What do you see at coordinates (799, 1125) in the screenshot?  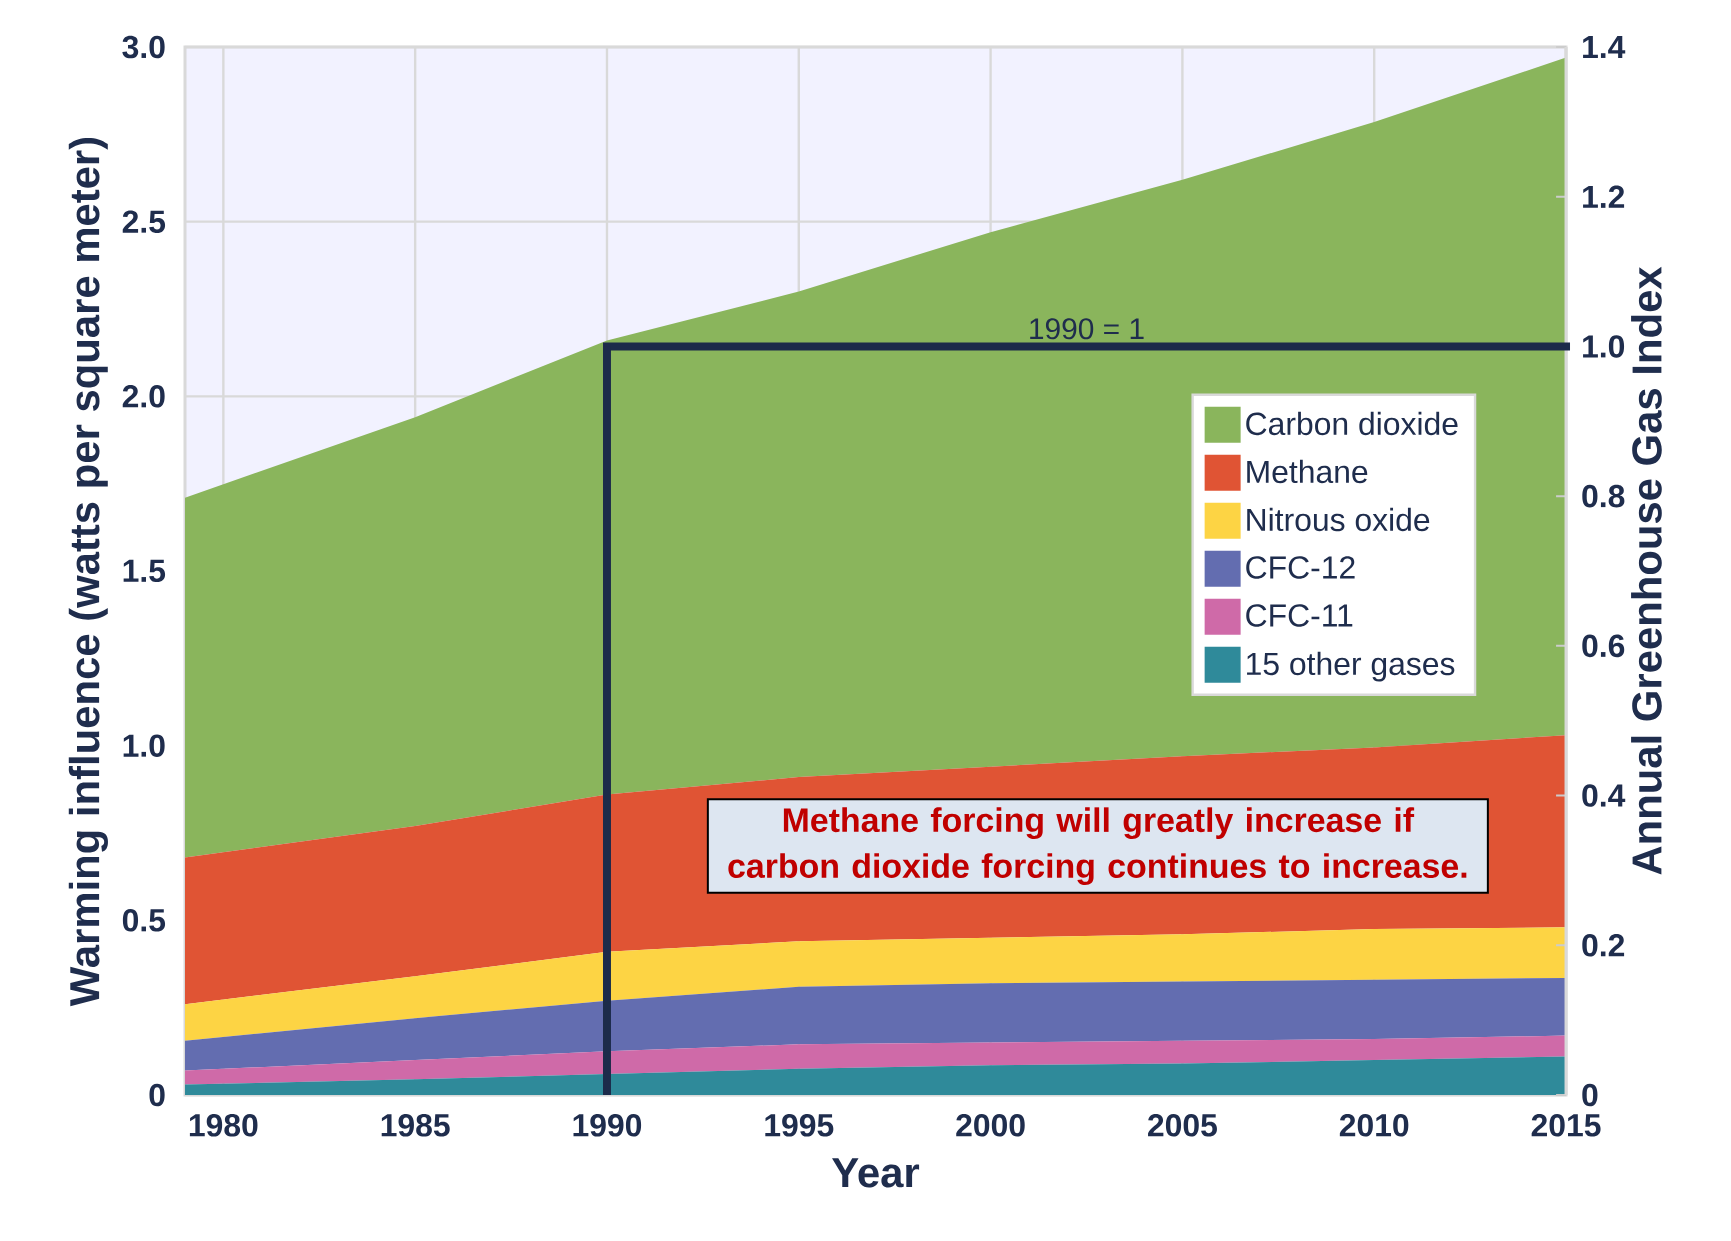 I see `x-tick-label: 1995` at bounding box center [799, 1125].